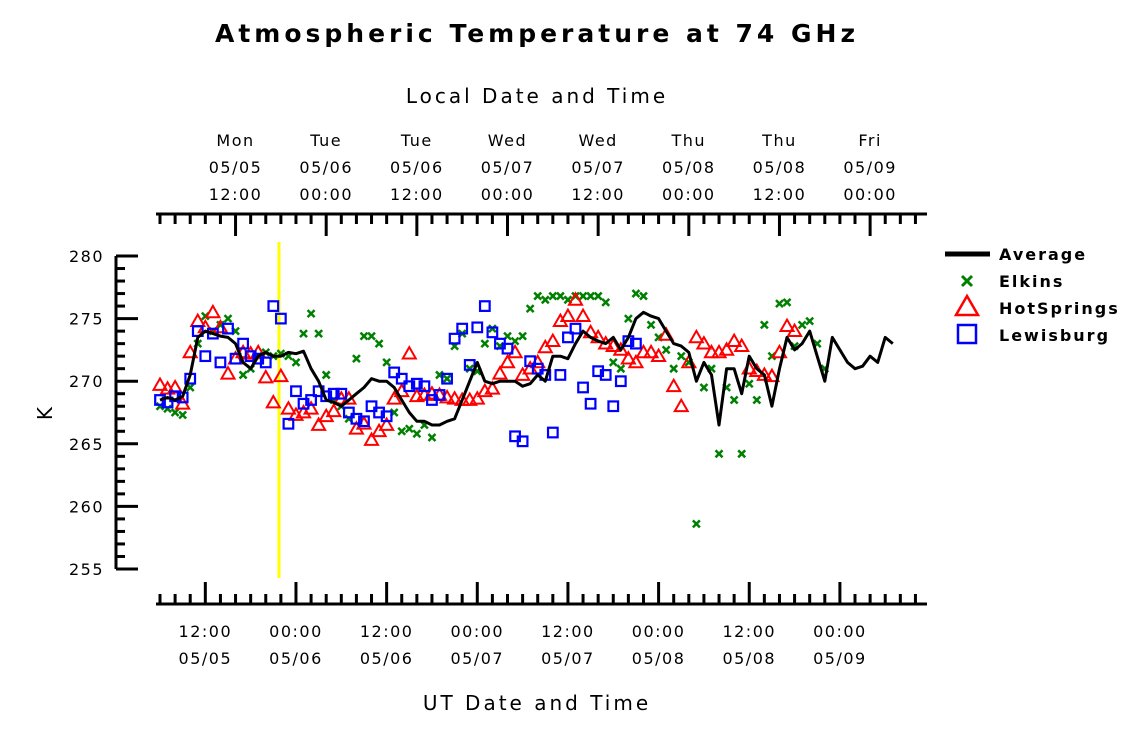 This screenshot has height=731, width=1125. Describe the element at coordinates (537, 33) in the screenshot. I see `chart-title: Atmospheric Temperature at 74 GHz` at that location.